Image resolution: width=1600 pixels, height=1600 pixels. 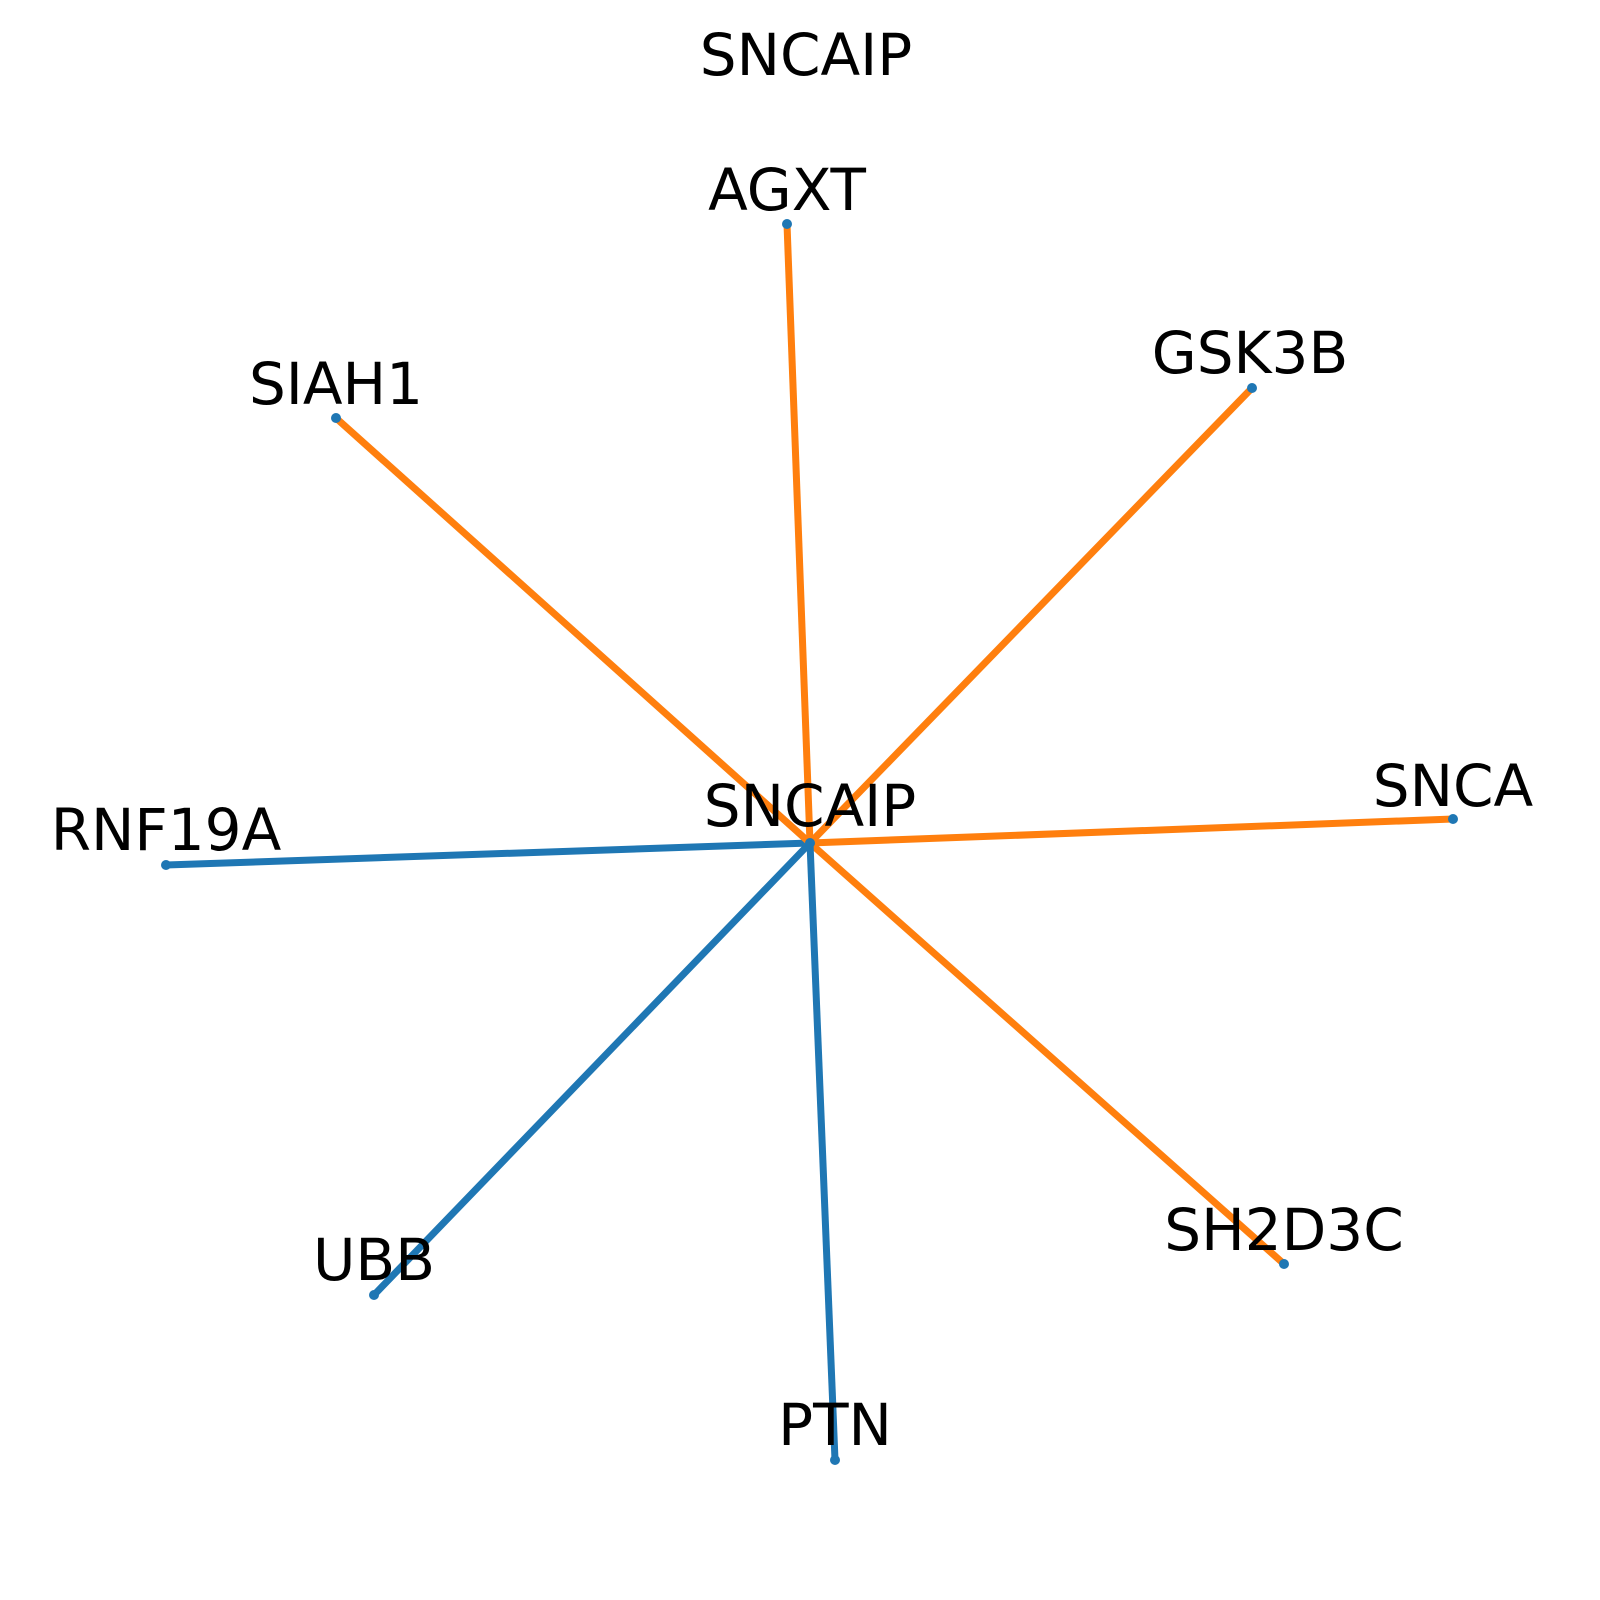 What do you see at coordinates (336, 418) in the screenshot?
I see `node-siah1` at bounding box center [336, 418].